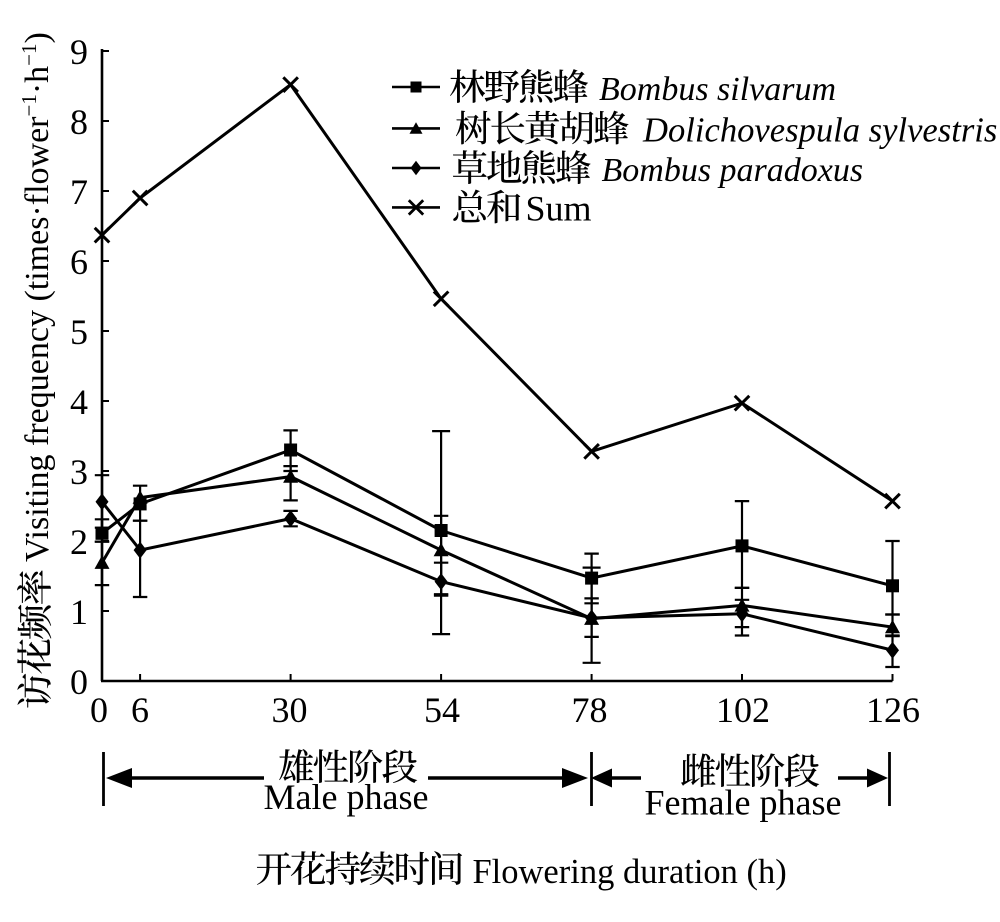  Describe the element at coordinates (79, 542) in the screenshot. I see `svg-text: 2` at that location.